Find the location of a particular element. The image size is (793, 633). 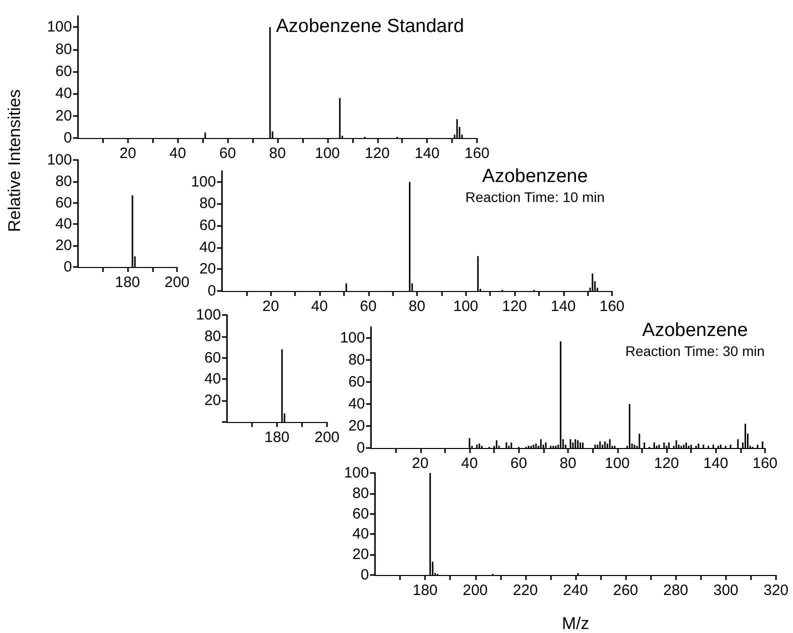

x-tick-label: 220 is located at coordinates (525, 590).